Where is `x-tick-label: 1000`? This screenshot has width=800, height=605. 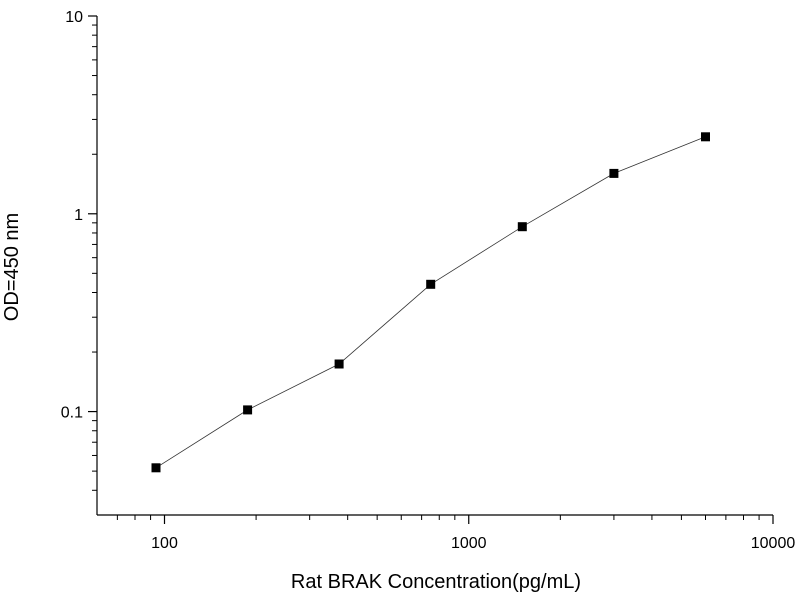 x-tick-label: 1000 is located at coordinates (469, 543).